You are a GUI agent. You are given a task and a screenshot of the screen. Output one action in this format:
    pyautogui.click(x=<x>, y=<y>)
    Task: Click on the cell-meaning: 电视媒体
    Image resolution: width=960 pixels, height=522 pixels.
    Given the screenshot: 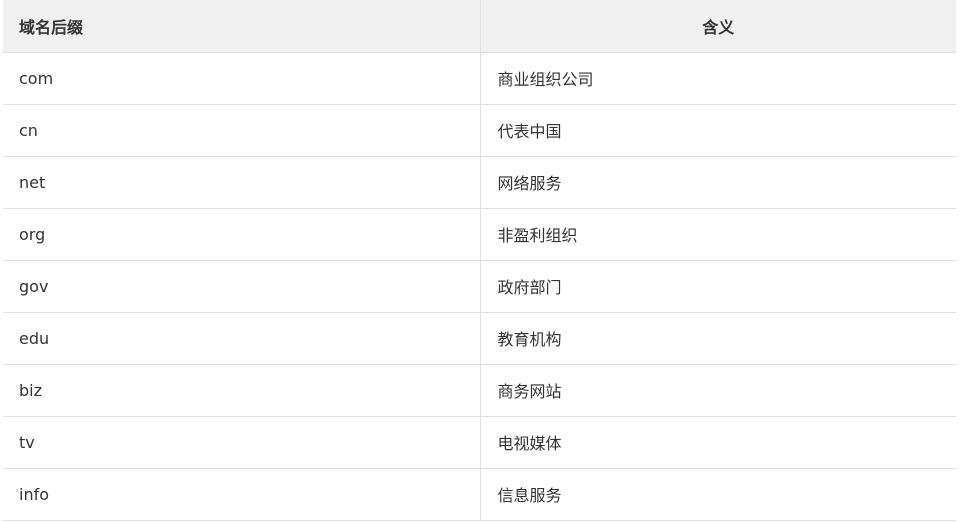 What is the action you would take?
    pyautogui.click(x=718, y=442)
    